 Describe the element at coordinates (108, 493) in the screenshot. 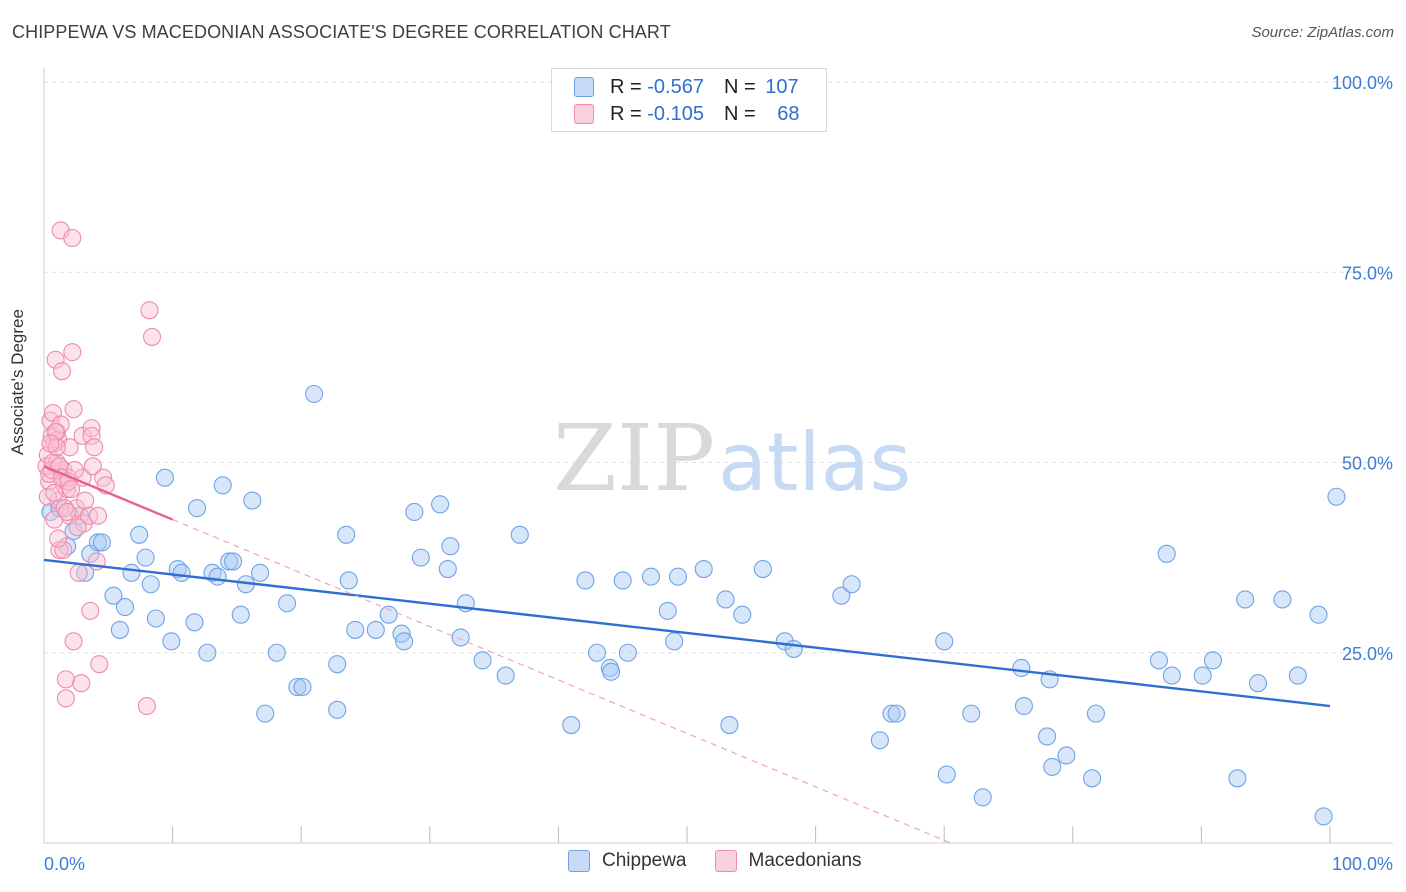

I see `trend-line-macedonians` at that location.